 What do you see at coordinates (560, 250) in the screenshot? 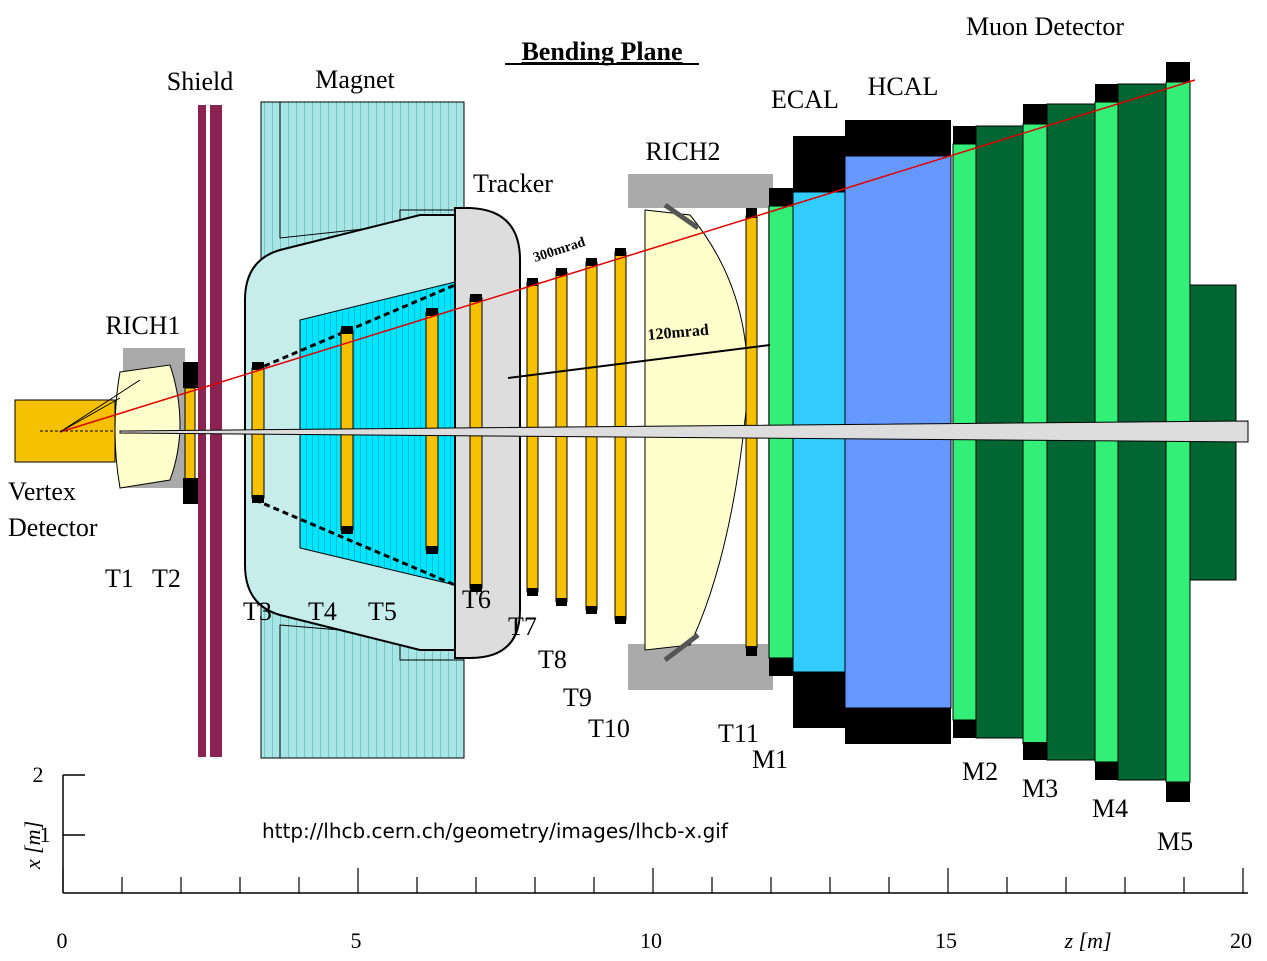
I see `label-300mrad: 300mrad` at bounding box center [560, 250].